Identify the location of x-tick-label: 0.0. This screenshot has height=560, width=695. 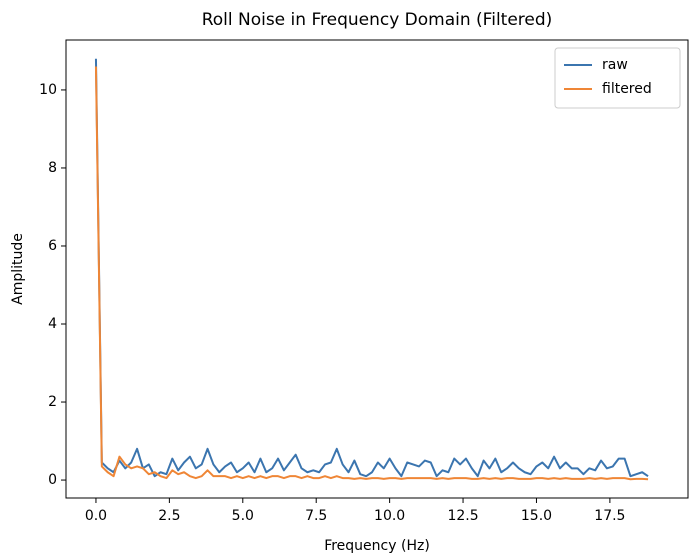
(96, 516).